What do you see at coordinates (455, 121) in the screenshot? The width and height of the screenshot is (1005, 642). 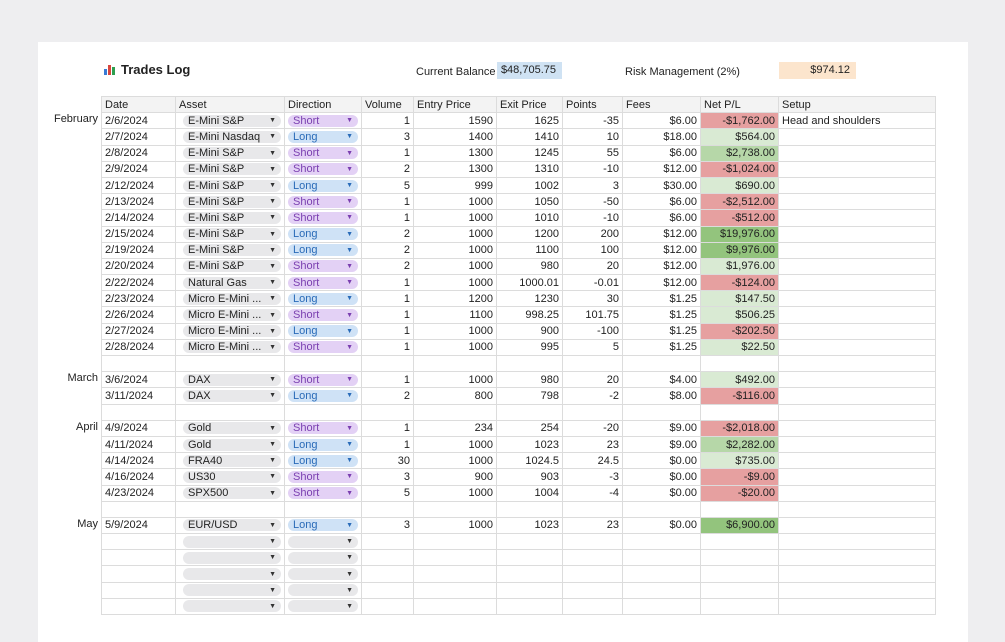 I see `entry-price-cell: 1590` at bounding box center [455, 121].